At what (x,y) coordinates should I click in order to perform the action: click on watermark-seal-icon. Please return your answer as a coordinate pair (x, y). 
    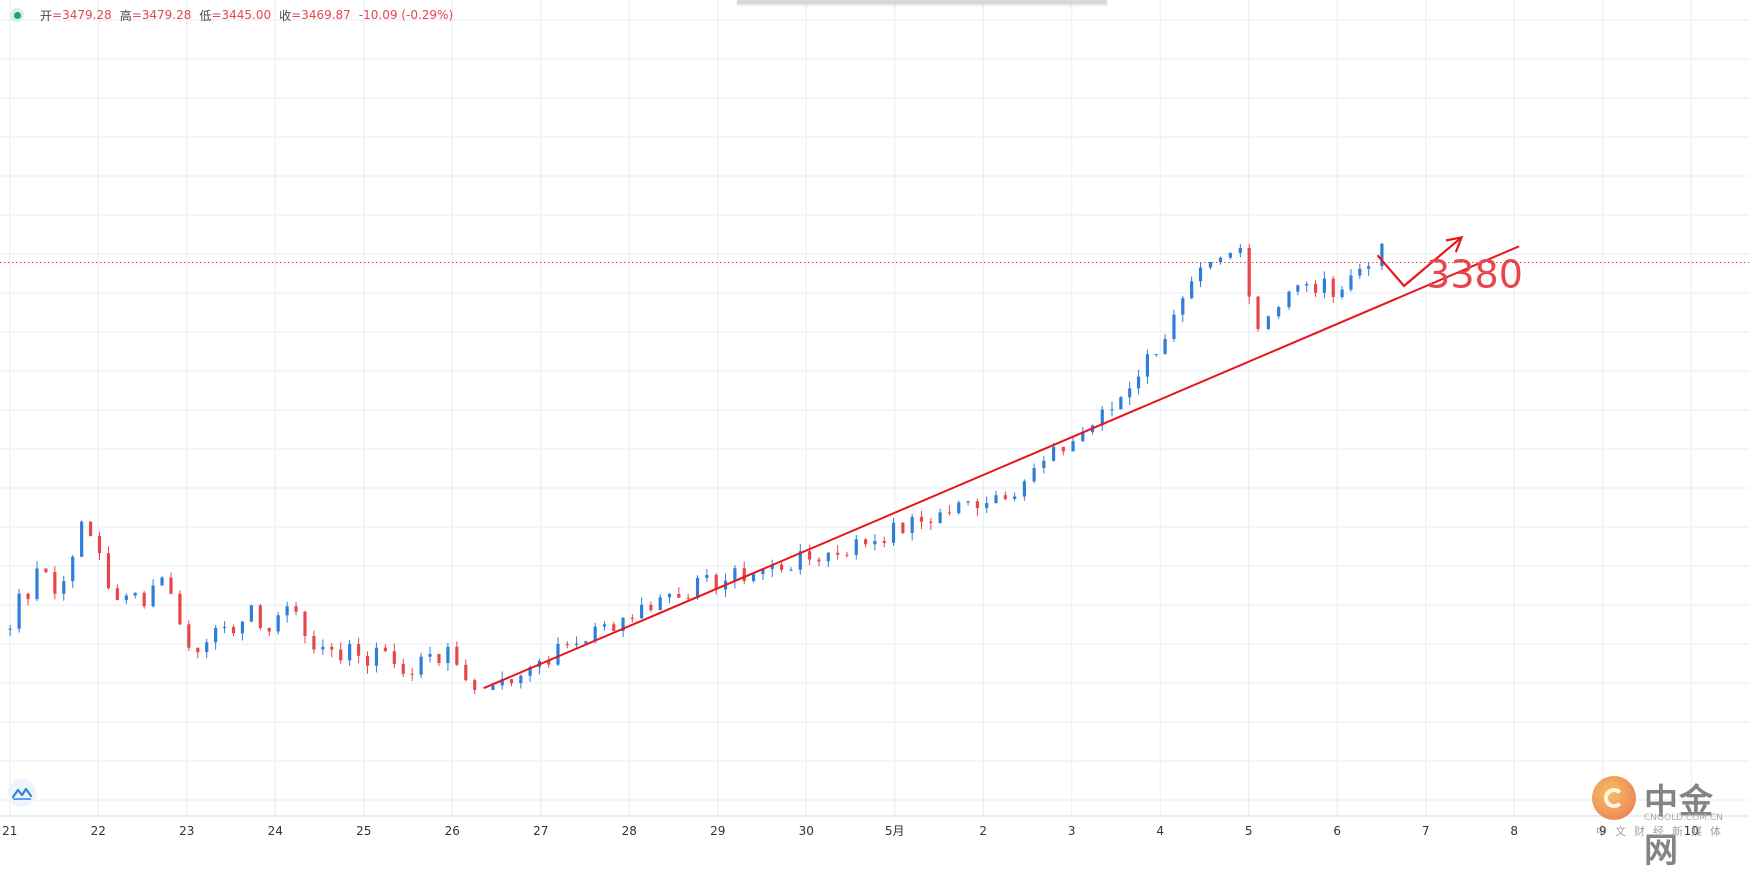
    Looking at the image, I should click on (1614, 798).